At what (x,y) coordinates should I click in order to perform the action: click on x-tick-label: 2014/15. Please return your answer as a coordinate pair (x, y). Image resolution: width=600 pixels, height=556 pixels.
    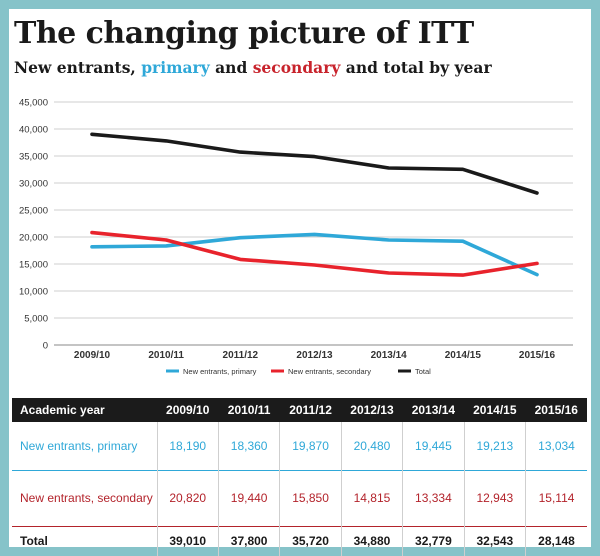
    Looking at the image, I should click on (463, 355).